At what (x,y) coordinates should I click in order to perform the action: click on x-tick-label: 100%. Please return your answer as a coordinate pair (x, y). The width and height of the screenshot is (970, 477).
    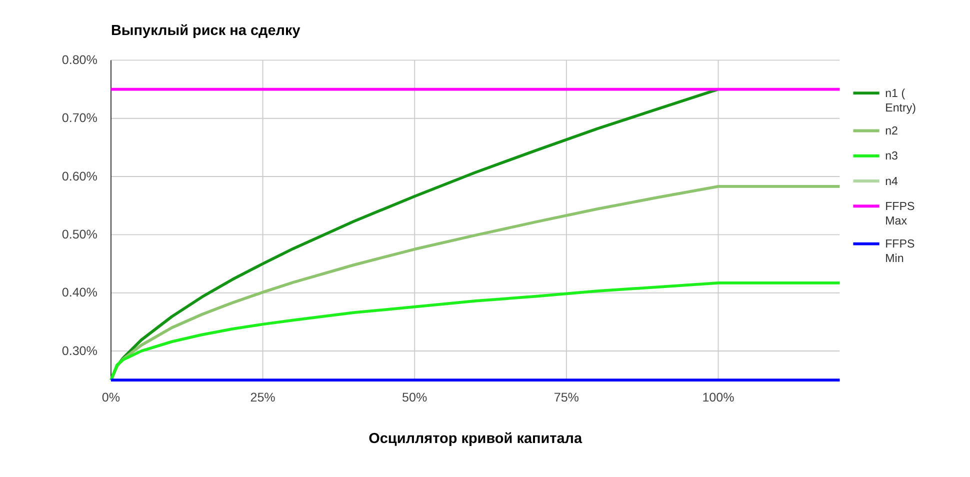
    Looking at the image, I should click on (718, 397).